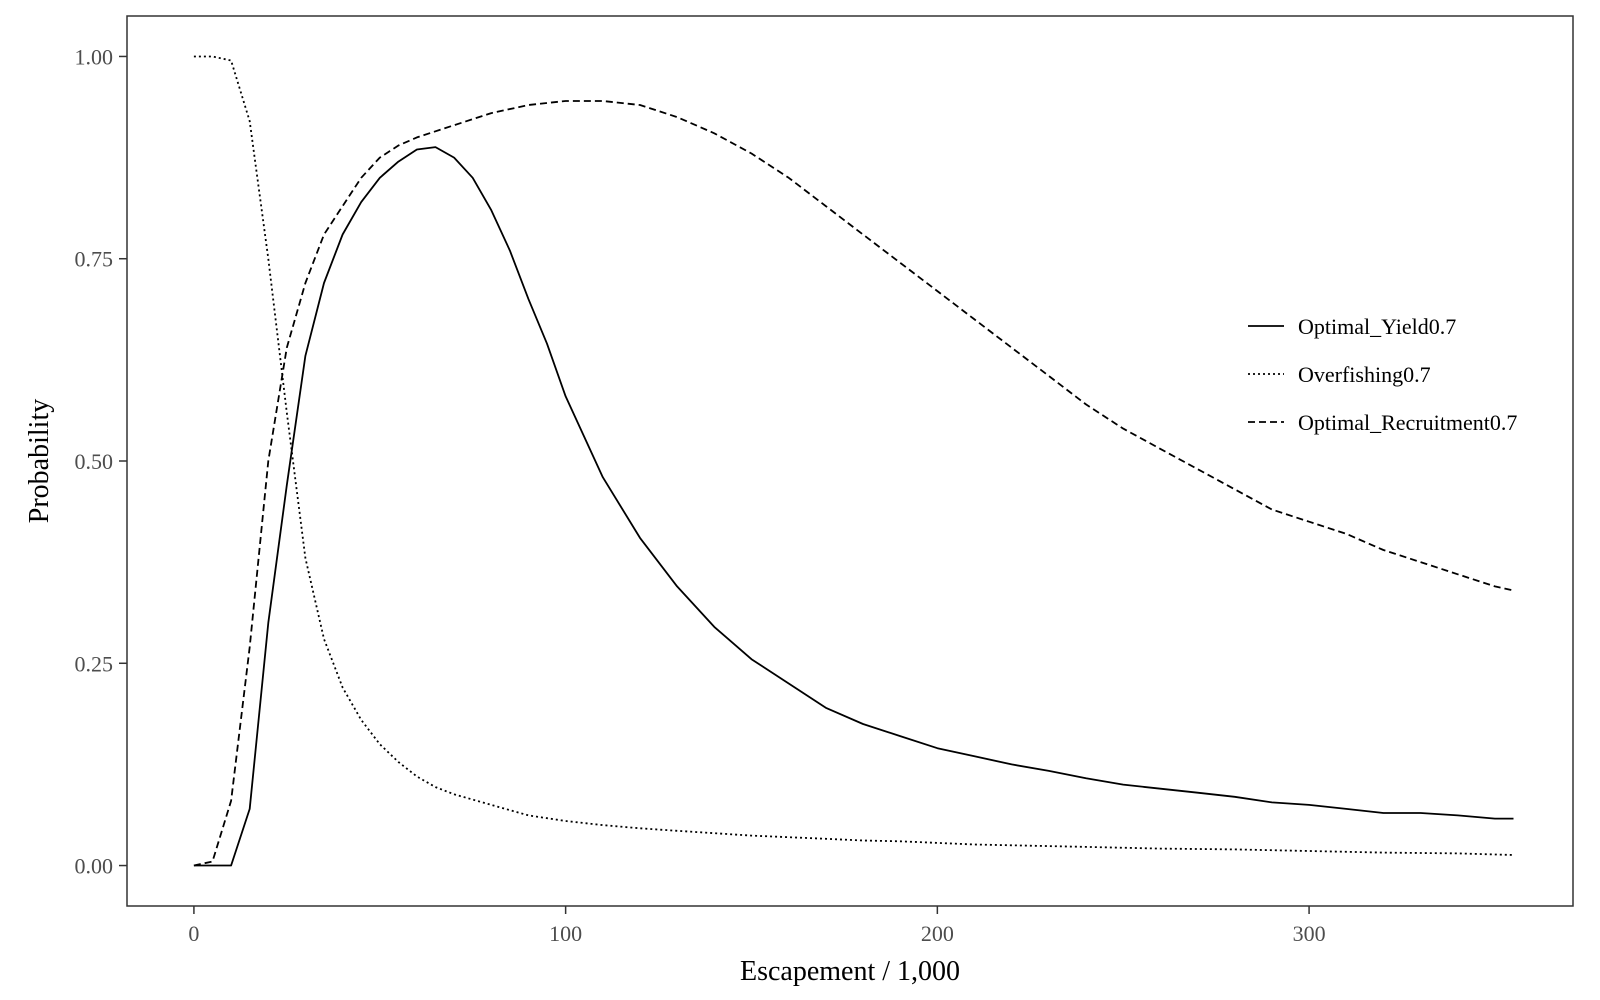  What do you see at coordinates (39, 461) in the screenshot?
I see `y-axis-title: Probability` at bounding box center [39, 461].